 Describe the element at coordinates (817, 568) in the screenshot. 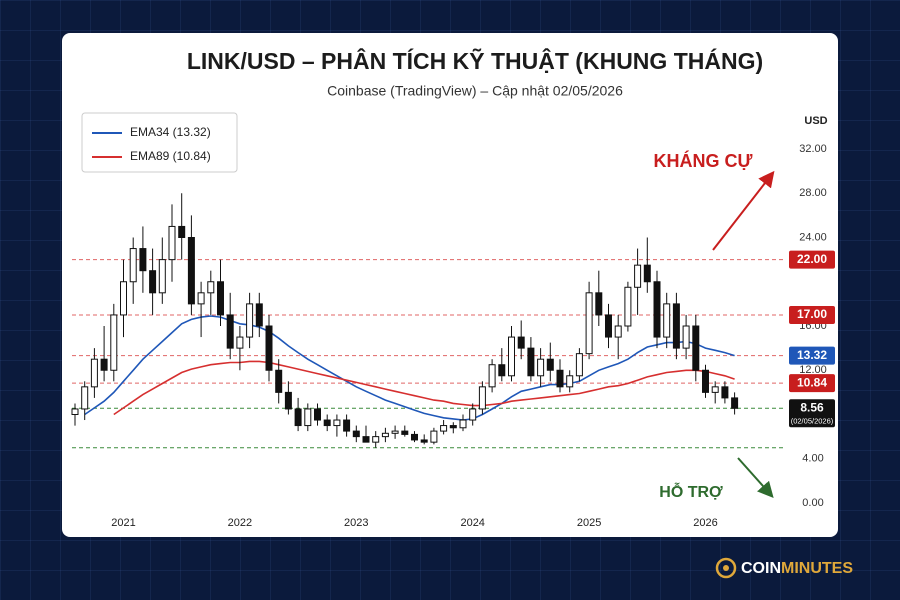

I see `brand-part2: MINUTES` at that location.